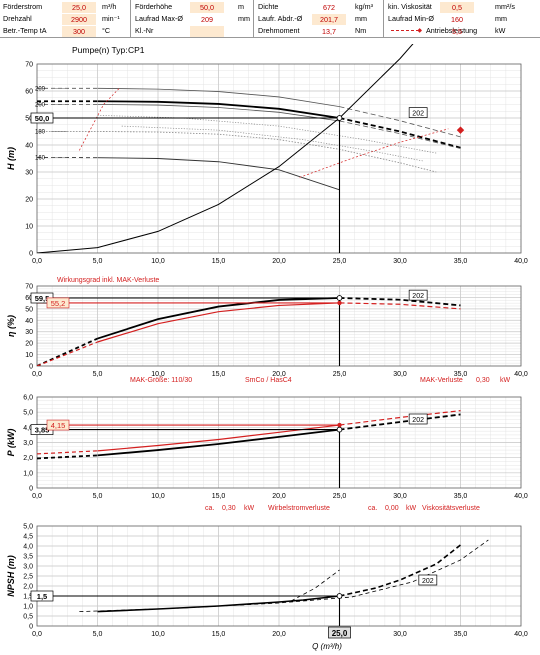 This screenshot has width=540, height=655. Describe the element at coordinates (315, 585) in the screenshot. I see `npsh-aux-curve` at that location.